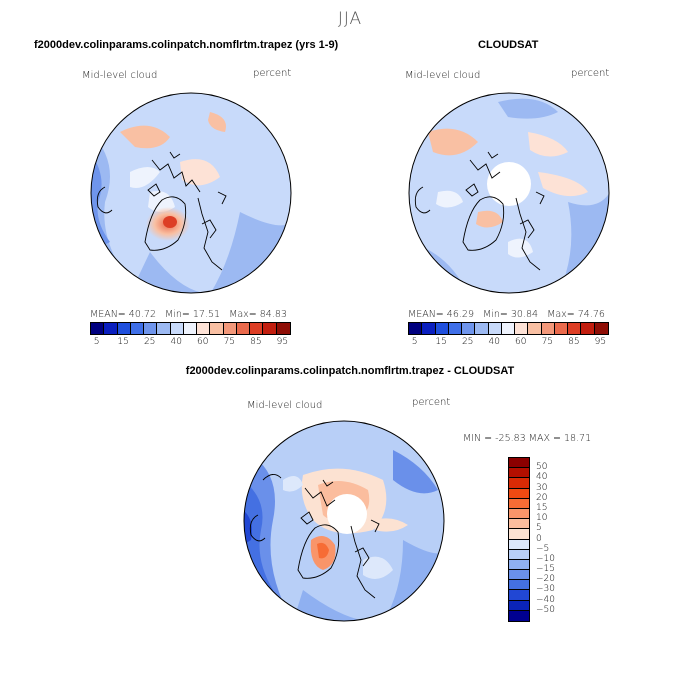 The image size is (700, 700). I want to click on season-title: JJA, so click(350, 19).